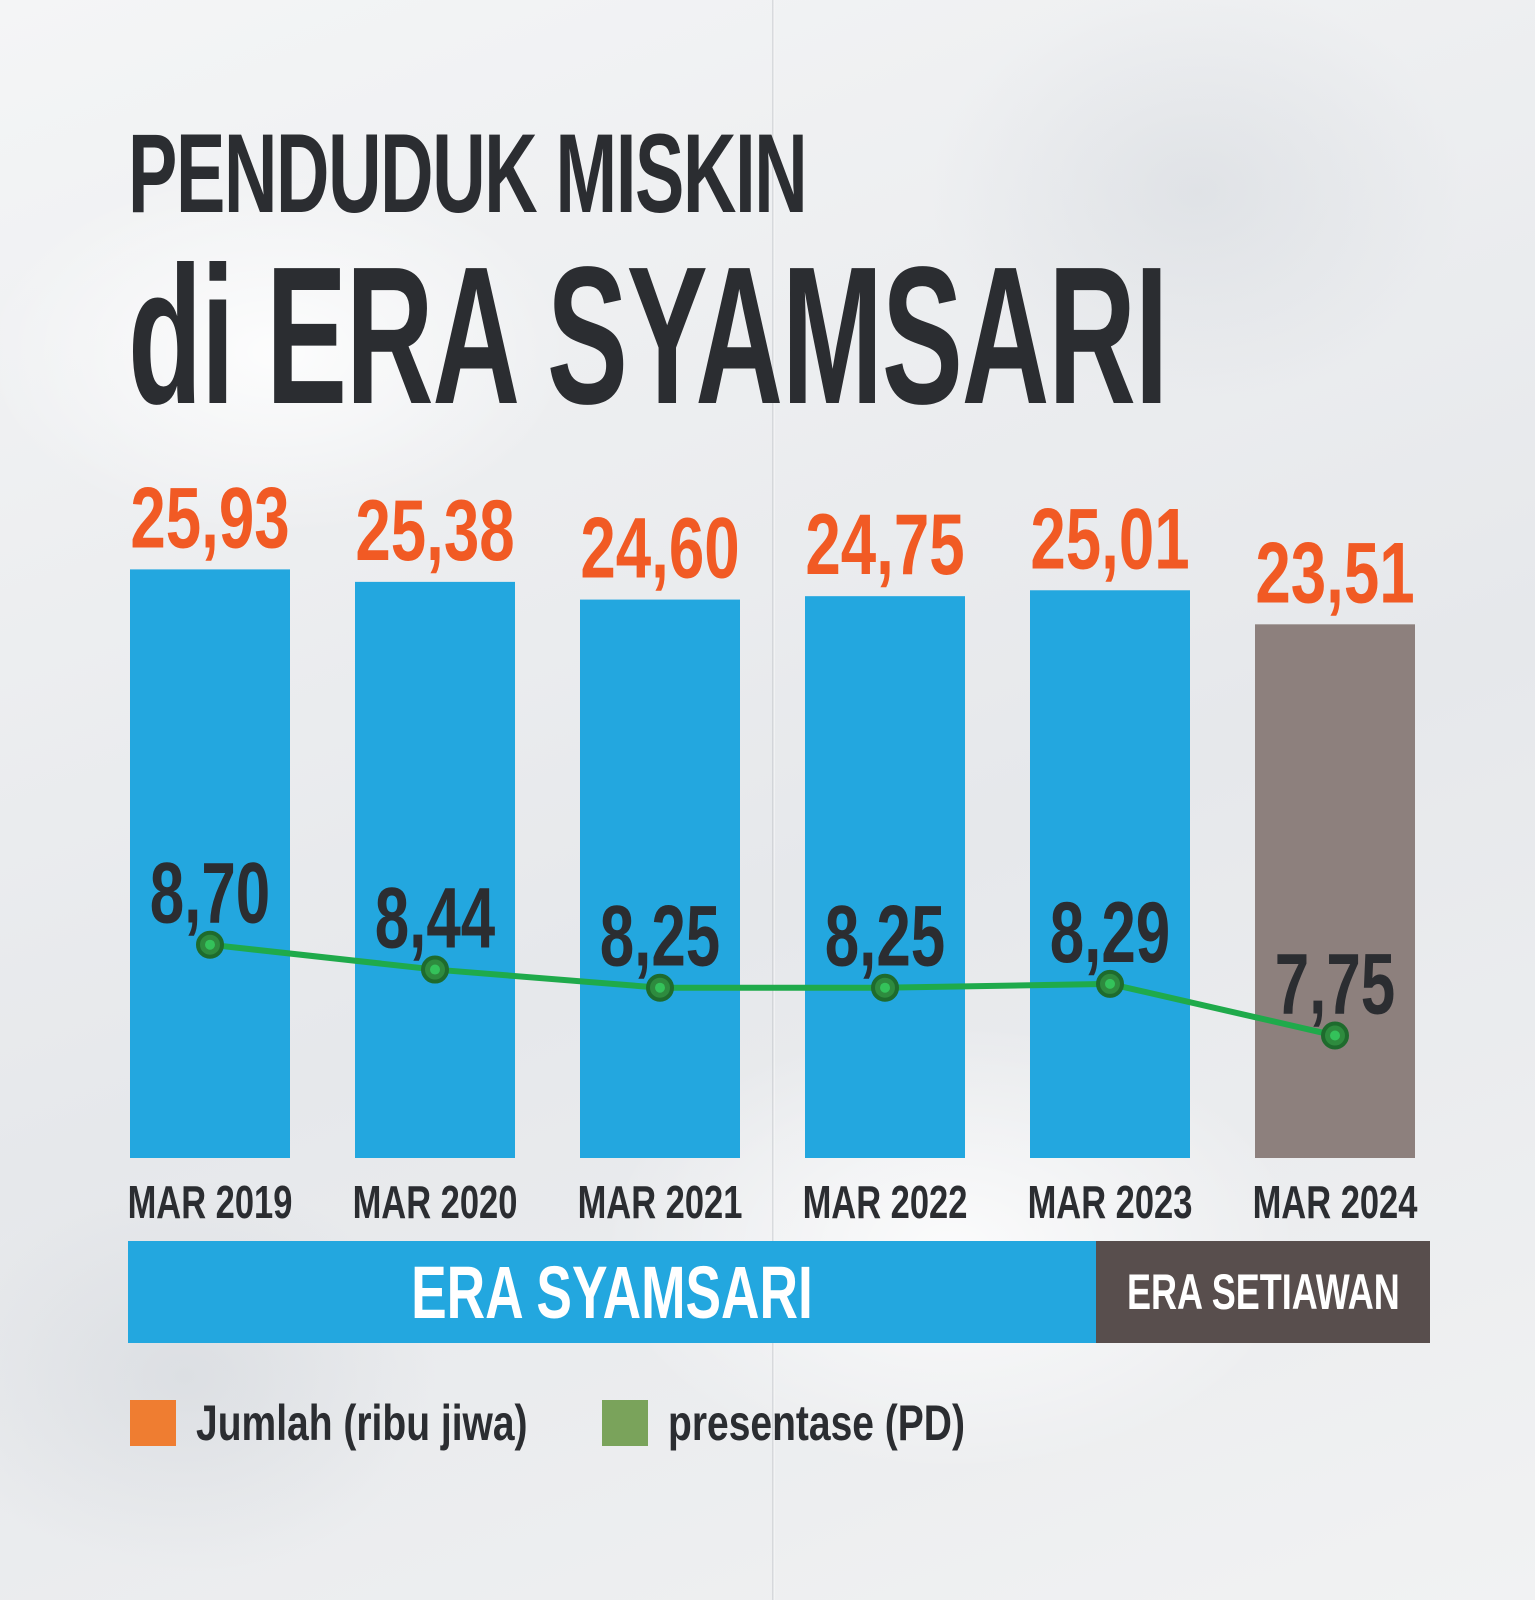 This screenshot has width=1535, height=1600. Describe the element at coordinates (1334, 573) in the screenshot. I see `bar-value-label: 23,51` at that location.